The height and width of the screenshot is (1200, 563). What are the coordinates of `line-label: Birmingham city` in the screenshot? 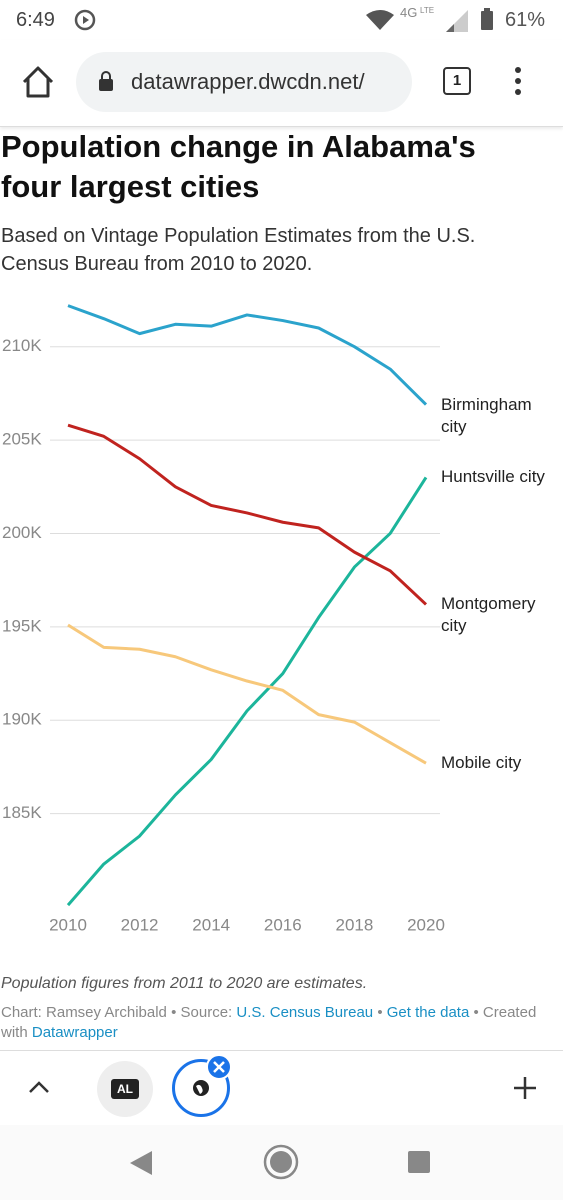 It's located at (486, 415).